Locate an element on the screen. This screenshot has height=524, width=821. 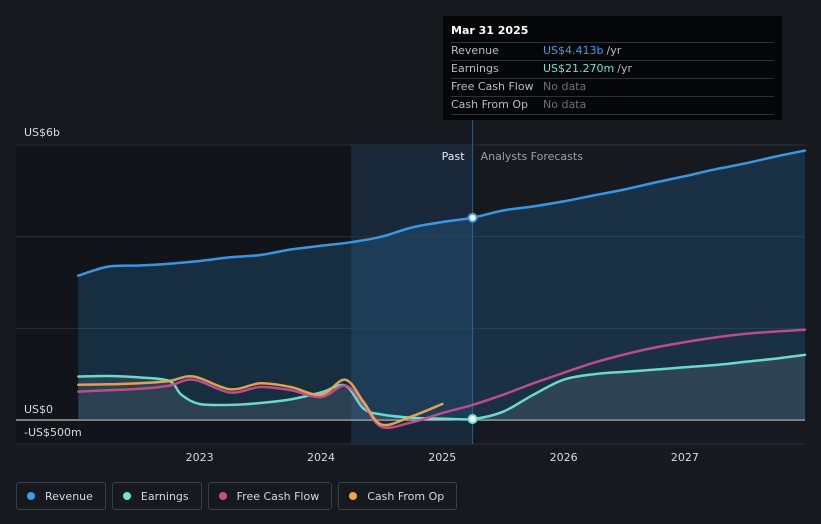
tooltip-label: Earnings is located at coordinates (475, 68).